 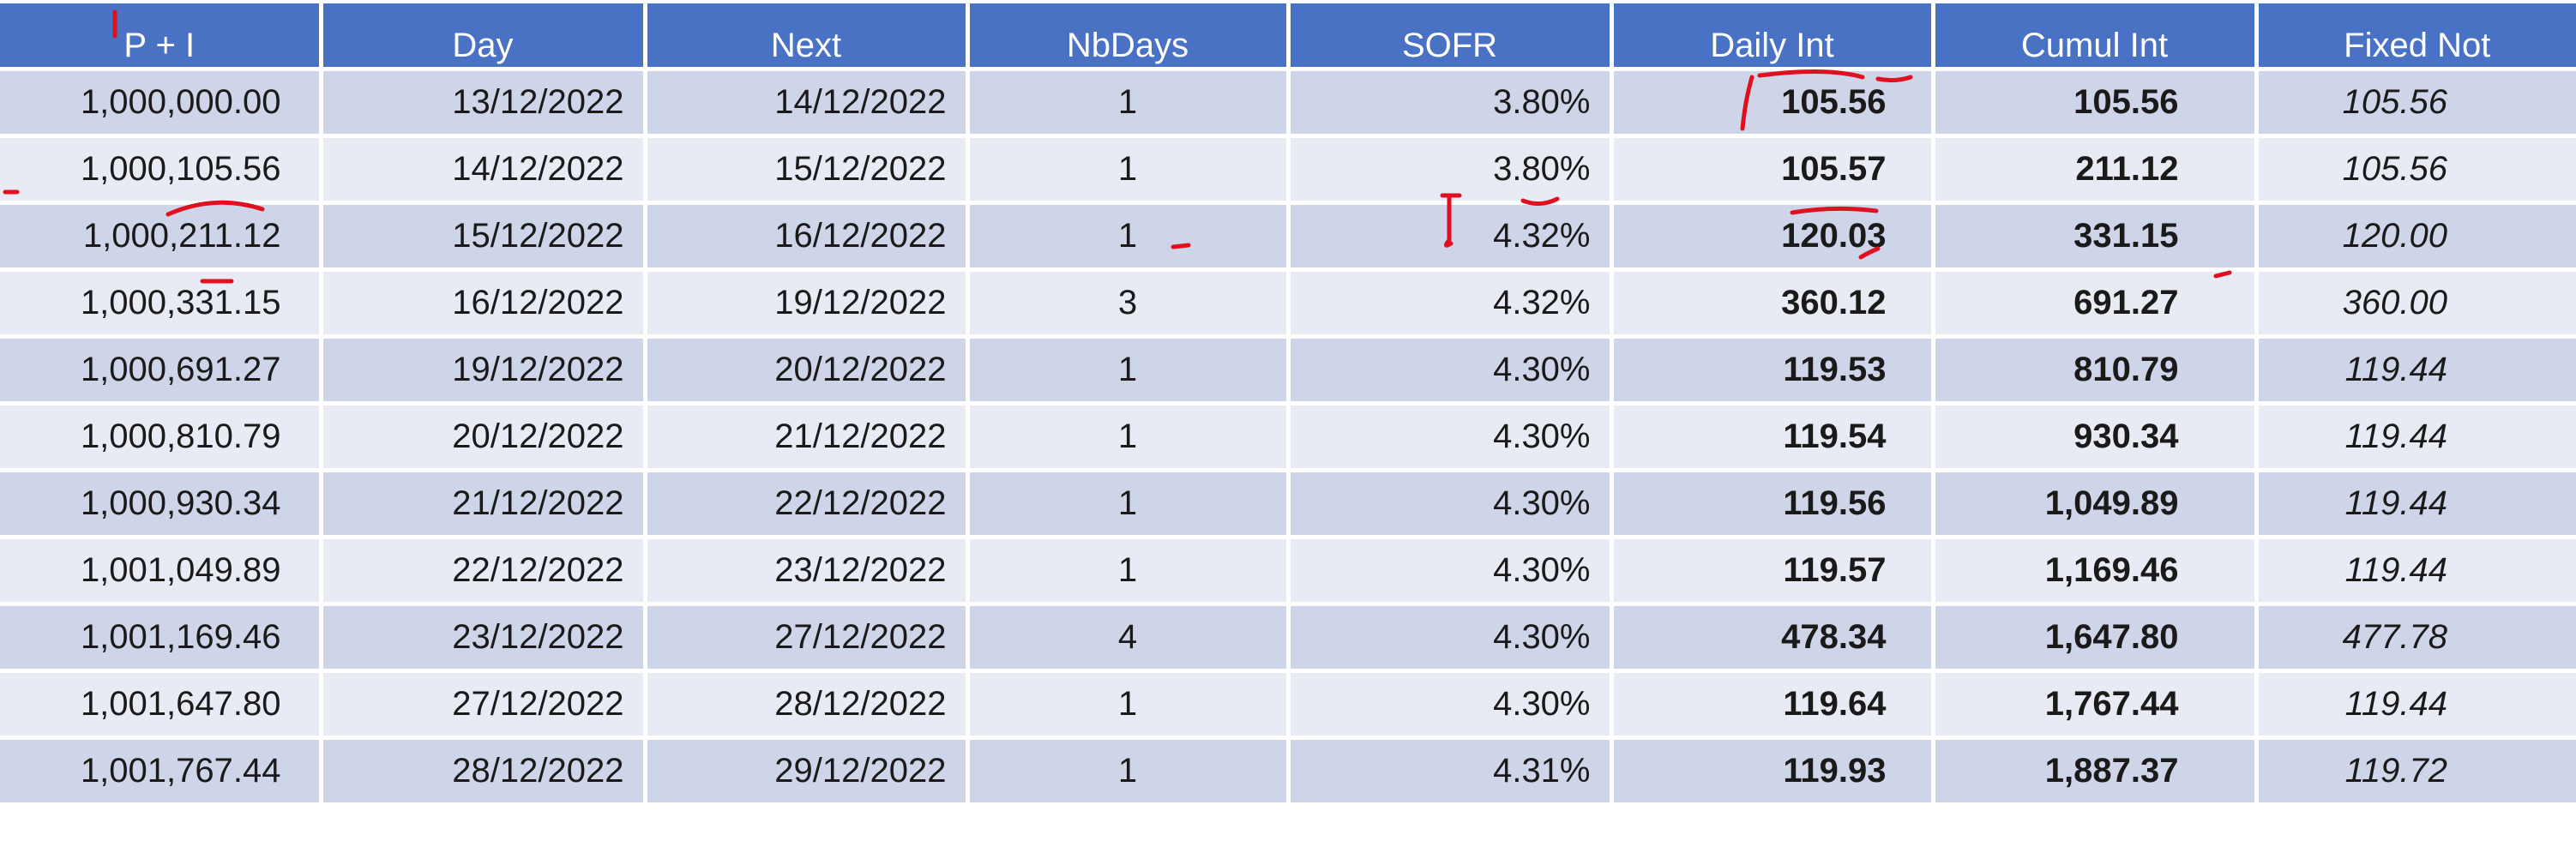 I want to click on cell-daily-int: 119.57, so click(x=1771, y=571).